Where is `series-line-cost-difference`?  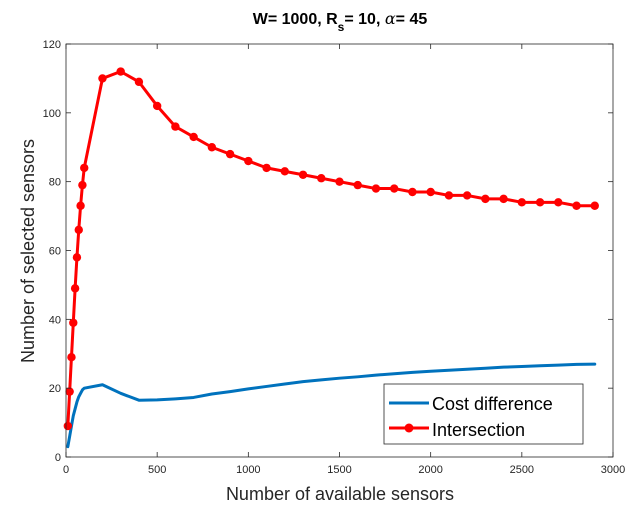 series-line-cost-difference is located at coordinates (331, 405).